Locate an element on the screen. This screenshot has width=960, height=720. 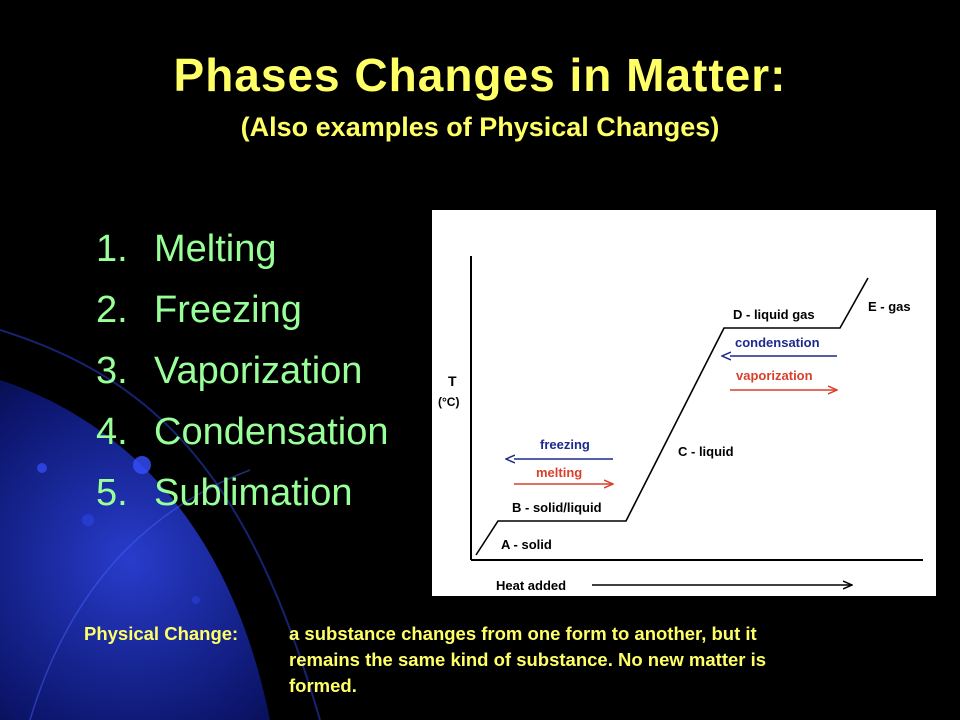
list-number: 5. is located at coordinates (112, 493).